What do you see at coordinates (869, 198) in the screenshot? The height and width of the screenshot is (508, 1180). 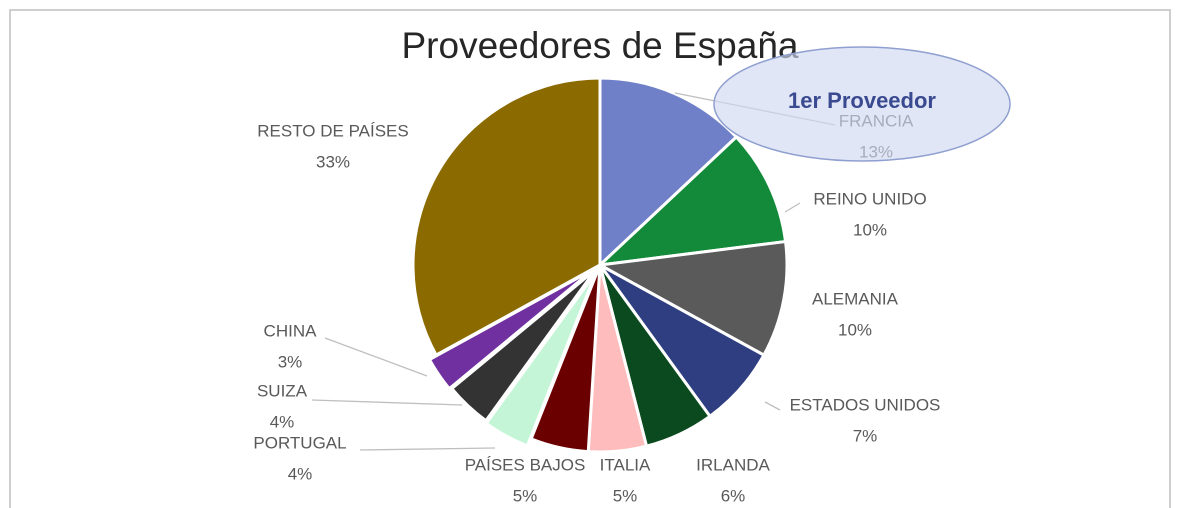 I see `category-label: REINO UNIDO` at bounding box center [869, 198].